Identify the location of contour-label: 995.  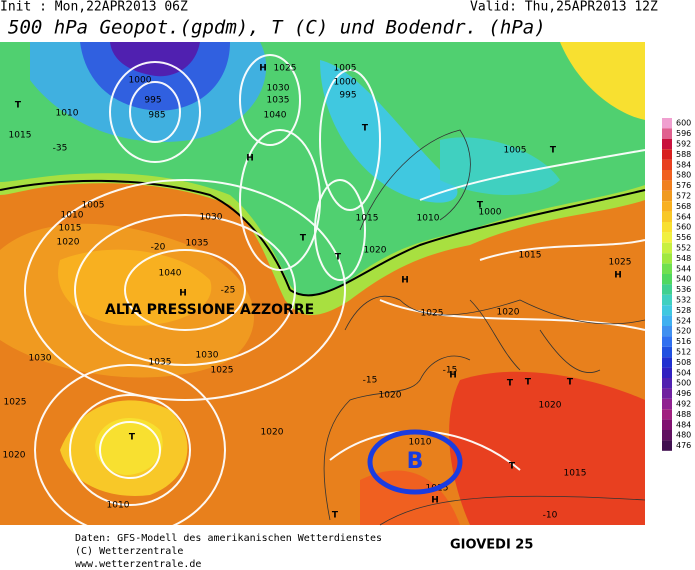
(152, 101).